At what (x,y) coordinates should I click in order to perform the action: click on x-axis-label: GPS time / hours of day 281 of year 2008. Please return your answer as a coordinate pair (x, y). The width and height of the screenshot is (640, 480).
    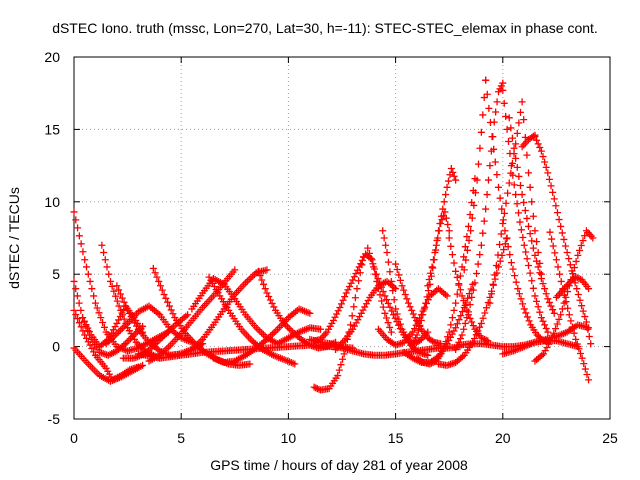
    Looking at the image, I should click on (339, 465).